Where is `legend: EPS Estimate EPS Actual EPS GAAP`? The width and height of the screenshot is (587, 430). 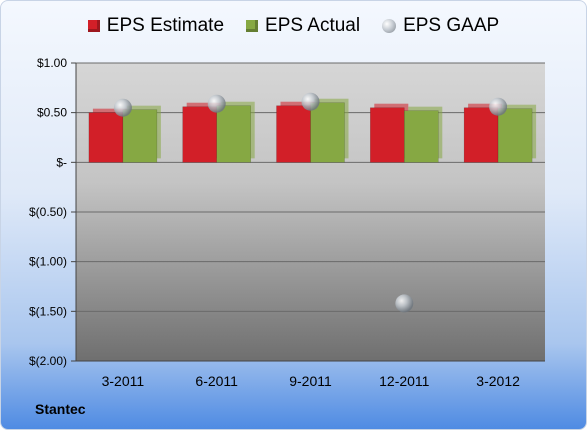
legend: EPS Estimate EPS Actual EPS GAAP is located at coordinates (293, 26).